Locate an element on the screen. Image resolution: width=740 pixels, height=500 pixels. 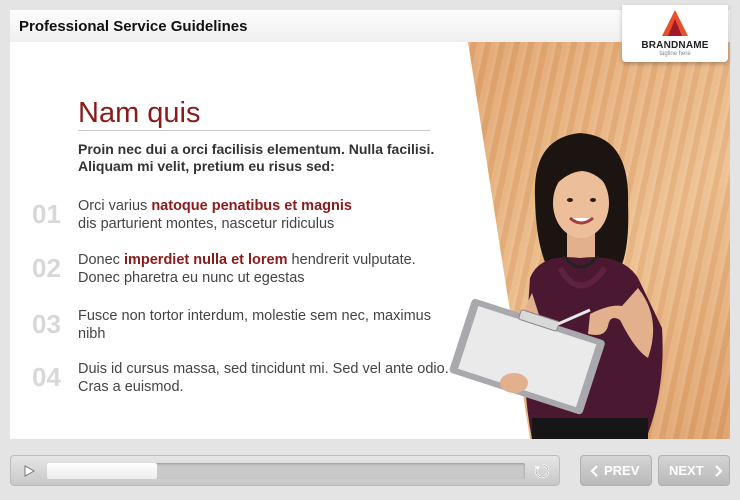
next-button: NEXT is located at coordinates (694, 470).